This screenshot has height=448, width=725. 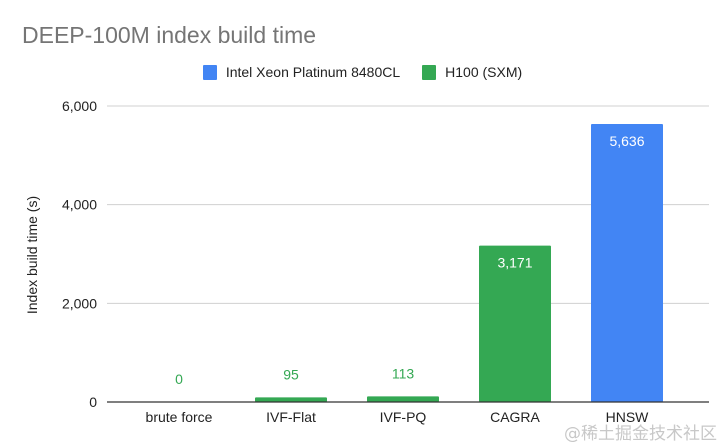 I want to click on legend-item-intel: Intel Xeon Platinum 8480CL, so click(x=301, y=72).